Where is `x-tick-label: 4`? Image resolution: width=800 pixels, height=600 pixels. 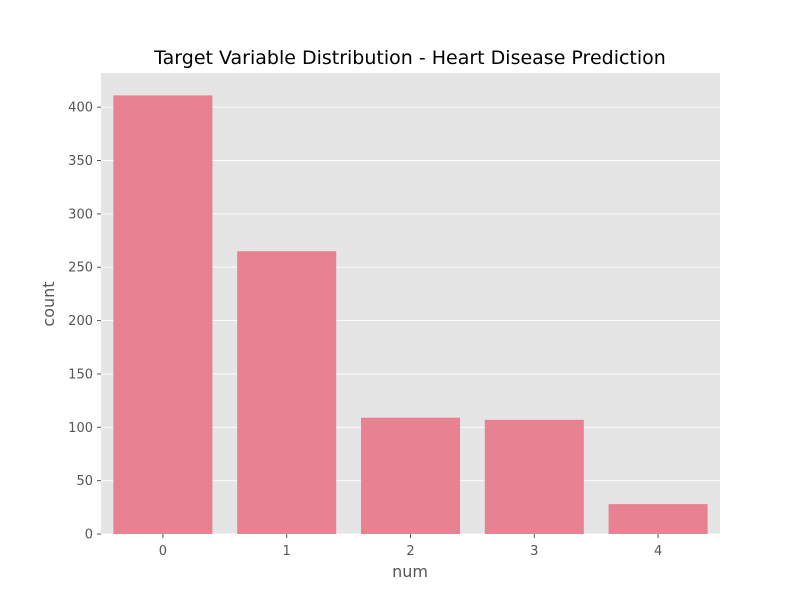 x-tick-label: 4 is located at coordinates (658, 551).